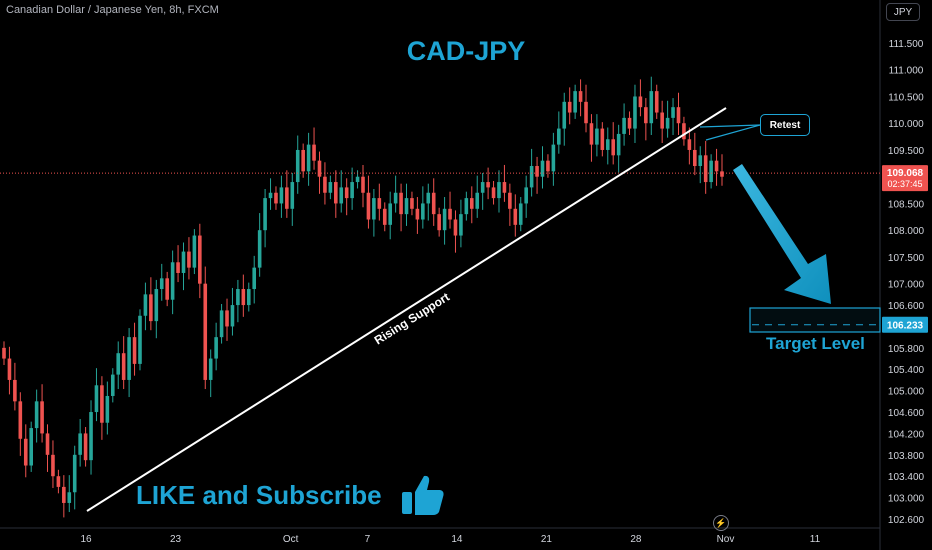 Image resolution: width=932 pixels, height=550 pixels. I want to click on y-tick-label: 107.000, so click(906, 285).